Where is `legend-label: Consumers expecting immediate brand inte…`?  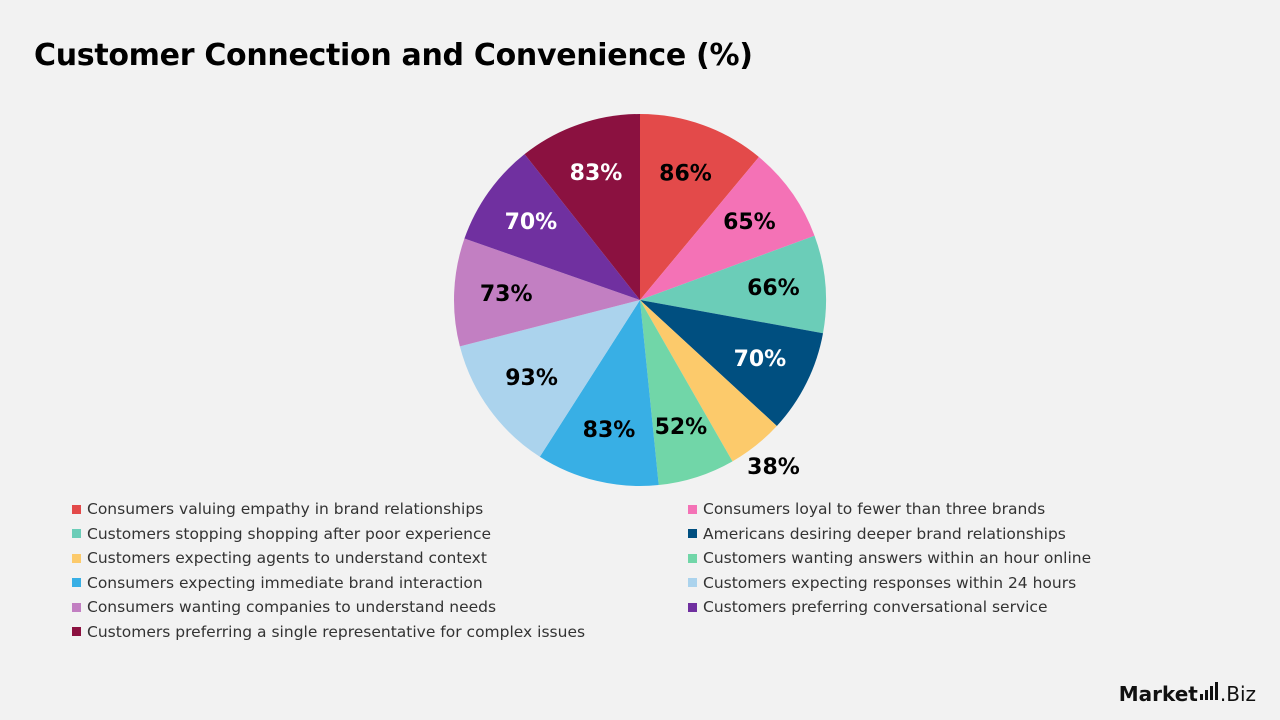 legend-label: Consumers expecting immediate brand inte… is located at coordinates (285, 582).